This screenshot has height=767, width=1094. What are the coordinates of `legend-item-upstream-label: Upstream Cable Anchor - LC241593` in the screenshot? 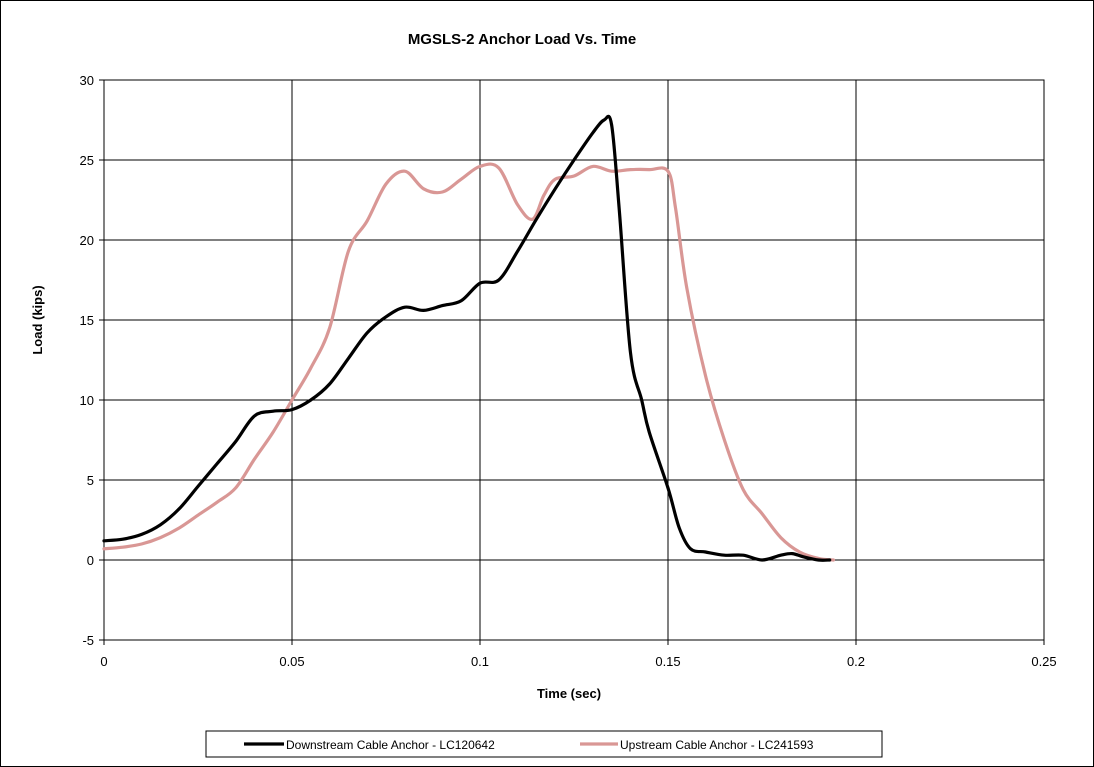 It's located at (717, 745).